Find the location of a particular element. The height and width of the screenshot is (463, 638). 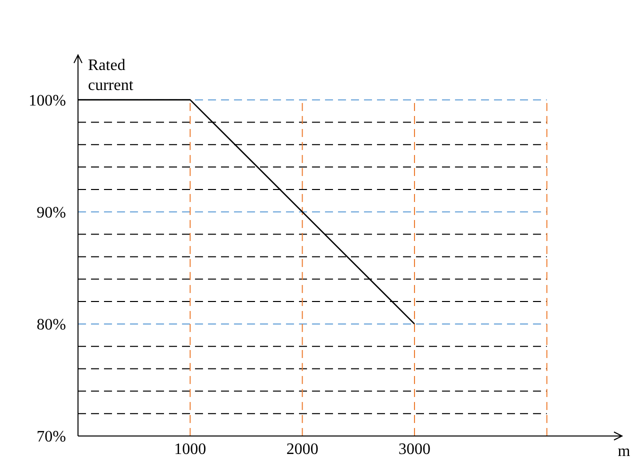

y-tick-label: 100% is located at coordinates (47, 101).